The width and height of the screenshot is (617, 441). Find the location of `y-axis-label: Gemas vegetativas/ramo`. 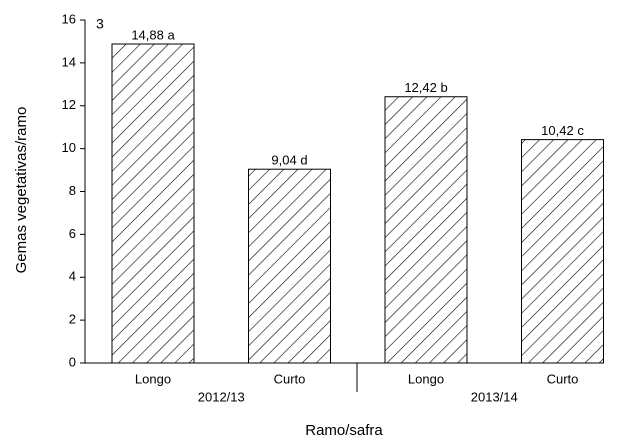

y-axis-label: Gemas vegetativas/ramo is located at coordinates (21, 190).